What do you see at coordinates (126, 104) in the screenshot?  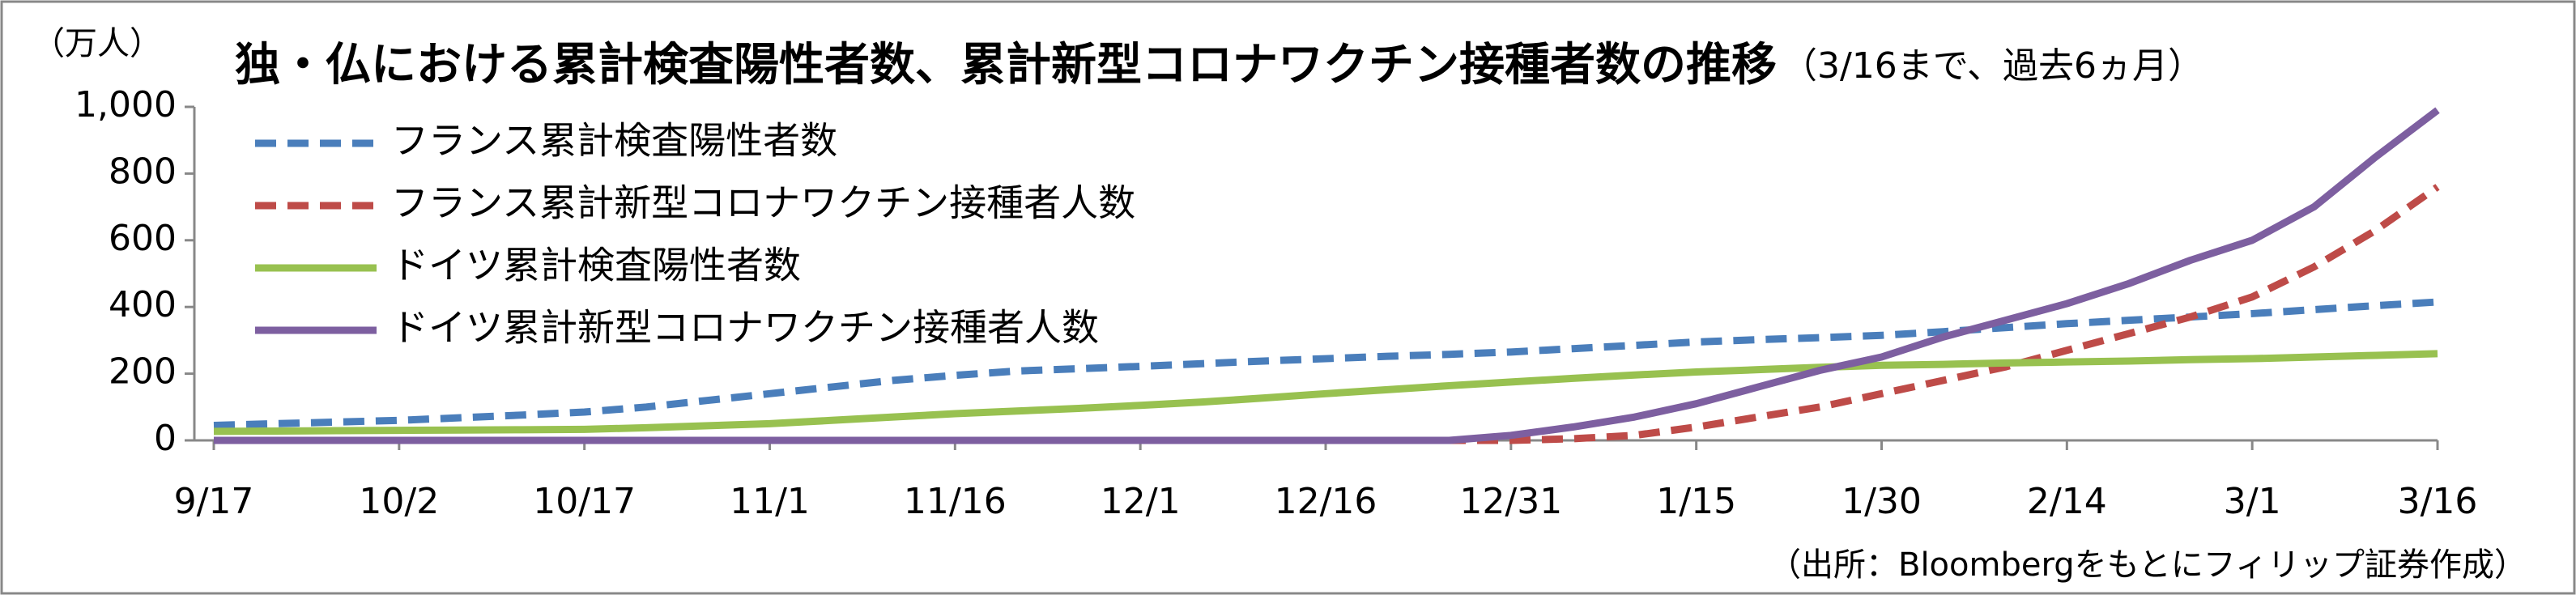 I see `y-tick-label: 1,000` at bounding box center [126, 104].